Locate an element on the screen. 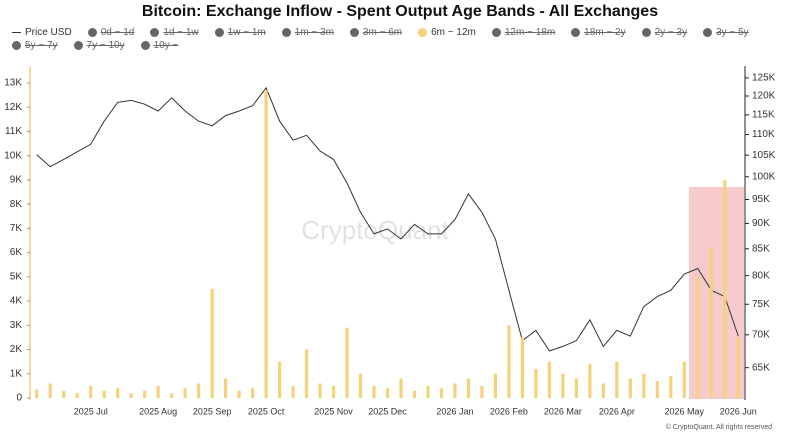 The image size is (800, 445). legend-item: 12m ~ 18m is located at coordinates (523, 32).